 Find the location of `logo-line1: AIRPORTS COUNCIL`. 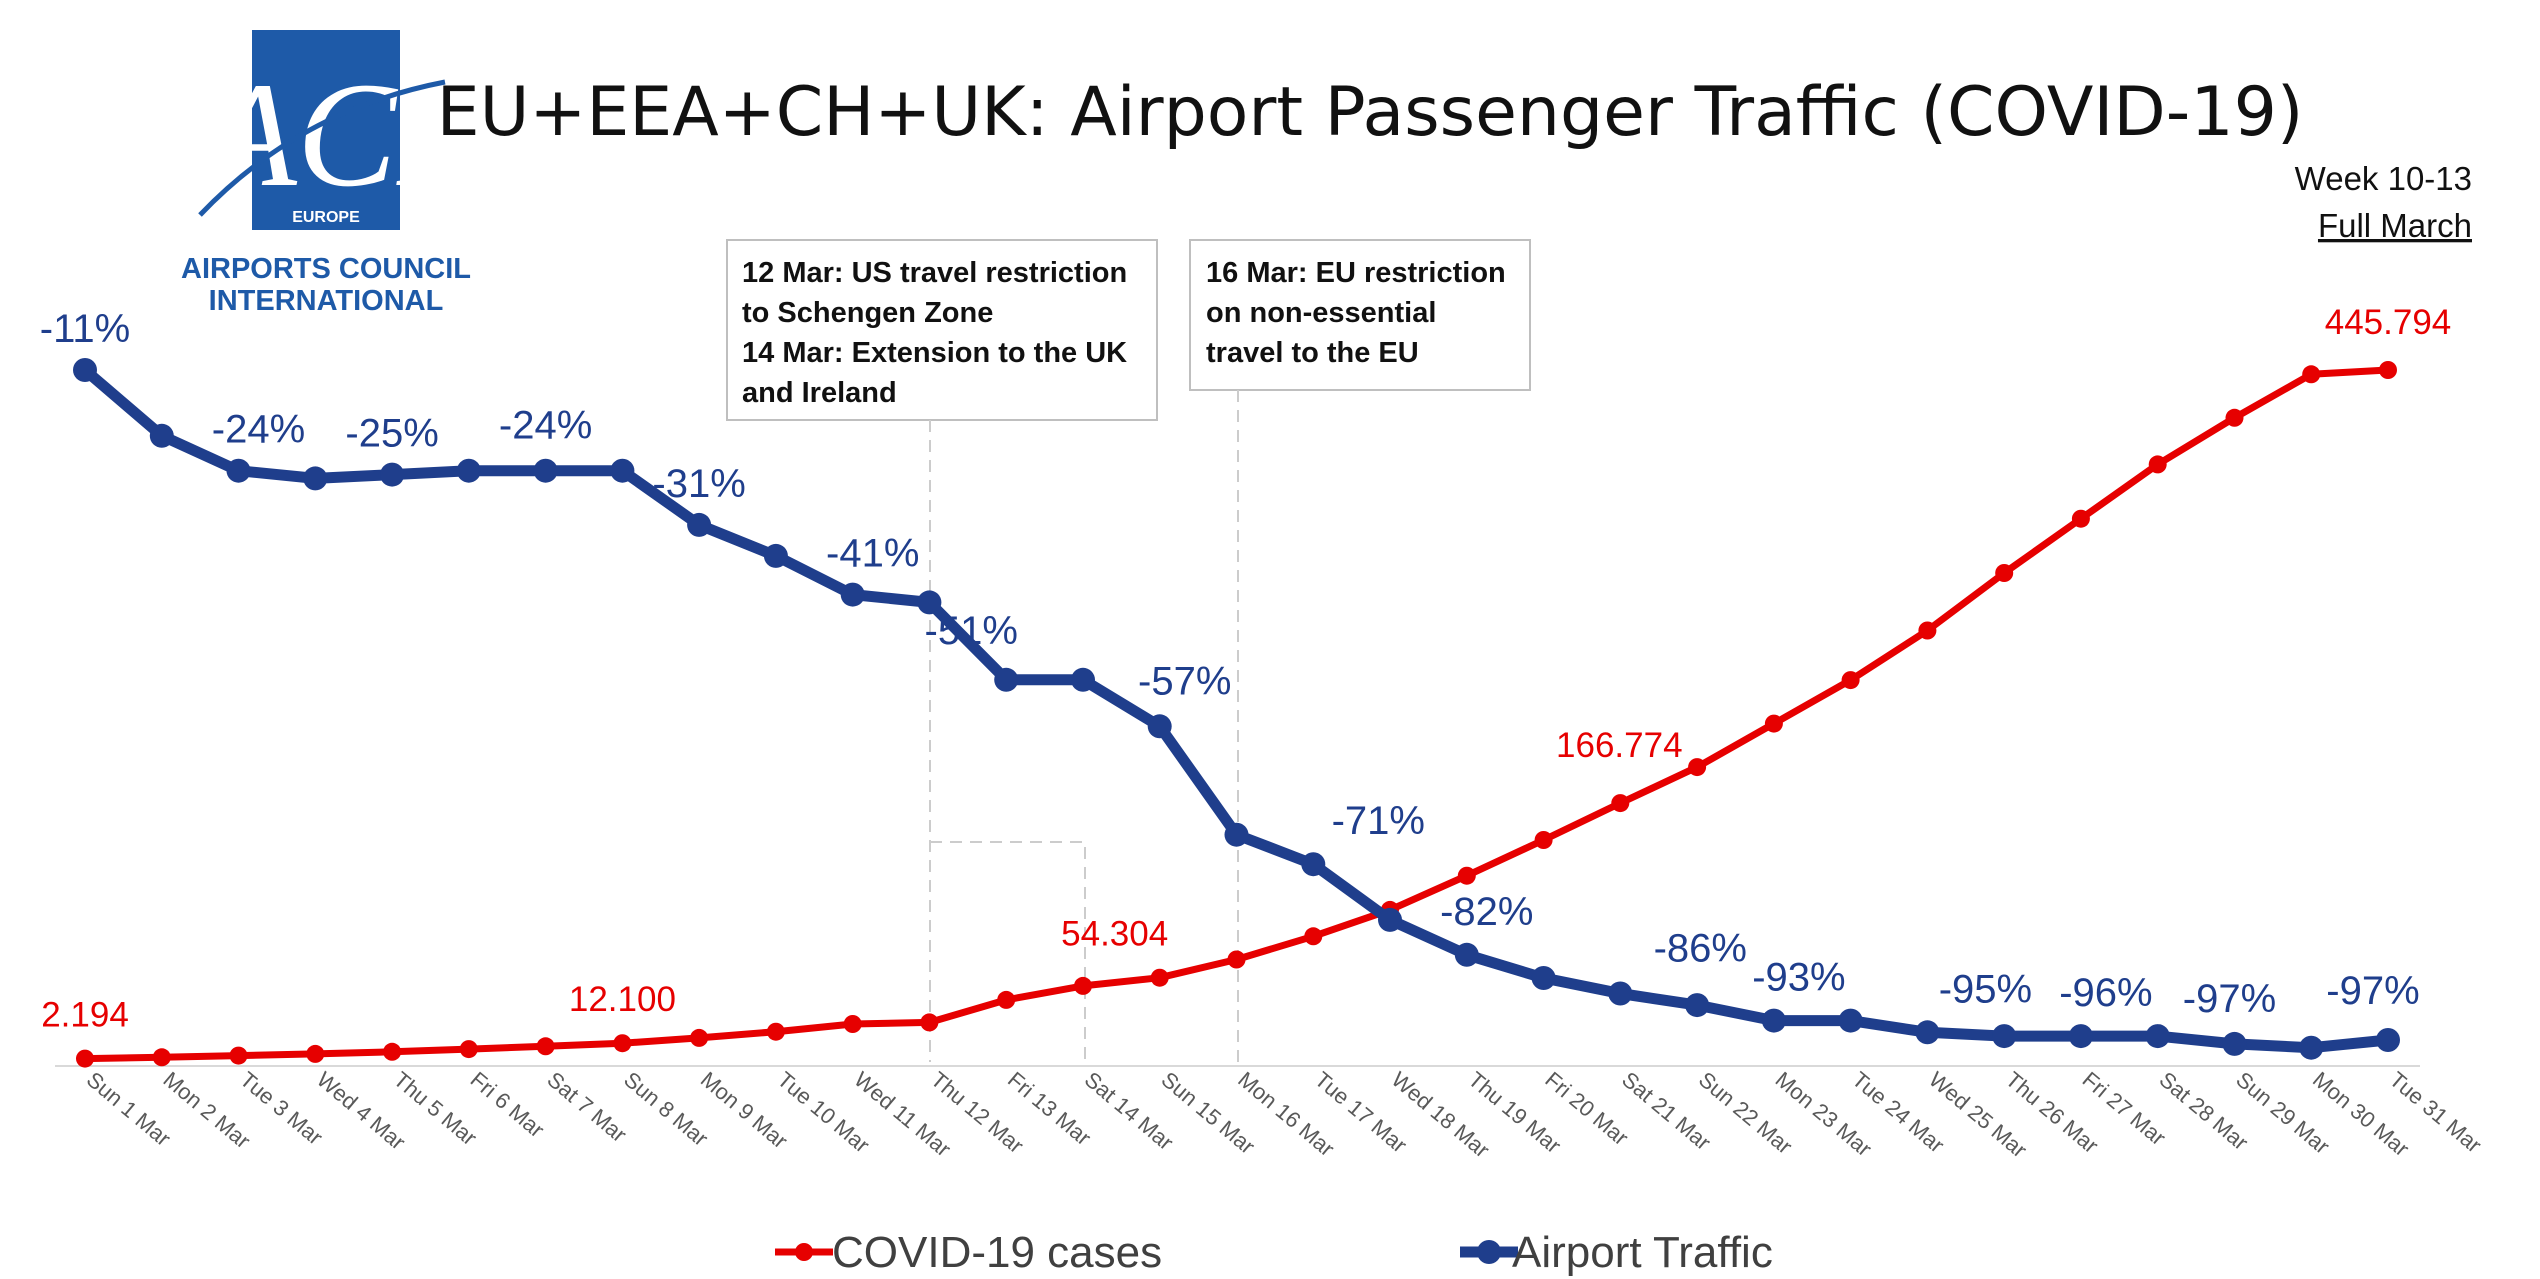

logo-line1: AIRPORTS COUNCIL is located at coordinates (326, 269).